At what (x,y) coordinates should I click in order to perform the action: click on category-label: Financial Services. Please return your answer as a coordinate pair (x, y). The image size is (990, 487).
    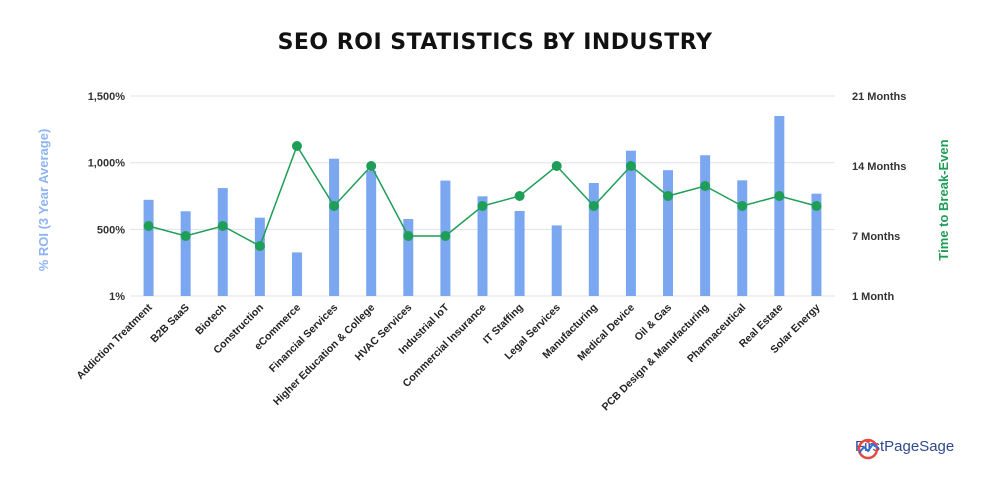
    Looking at the image, I should click on (303, 338).